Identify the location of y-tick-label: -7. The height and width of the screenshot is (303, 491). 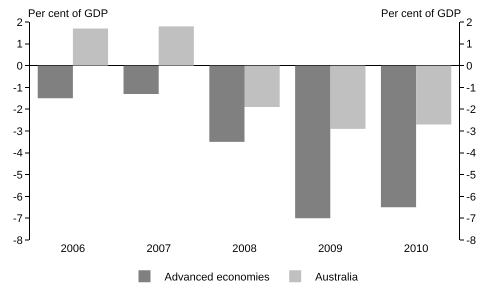
(18, 219).